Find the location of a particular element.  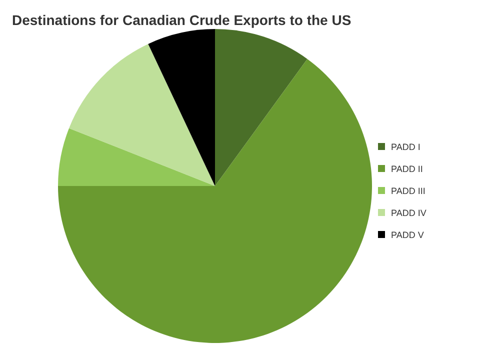

chart-title: Destinations for Canadian Crude Exports to the US is located at coordinates (182, 20).